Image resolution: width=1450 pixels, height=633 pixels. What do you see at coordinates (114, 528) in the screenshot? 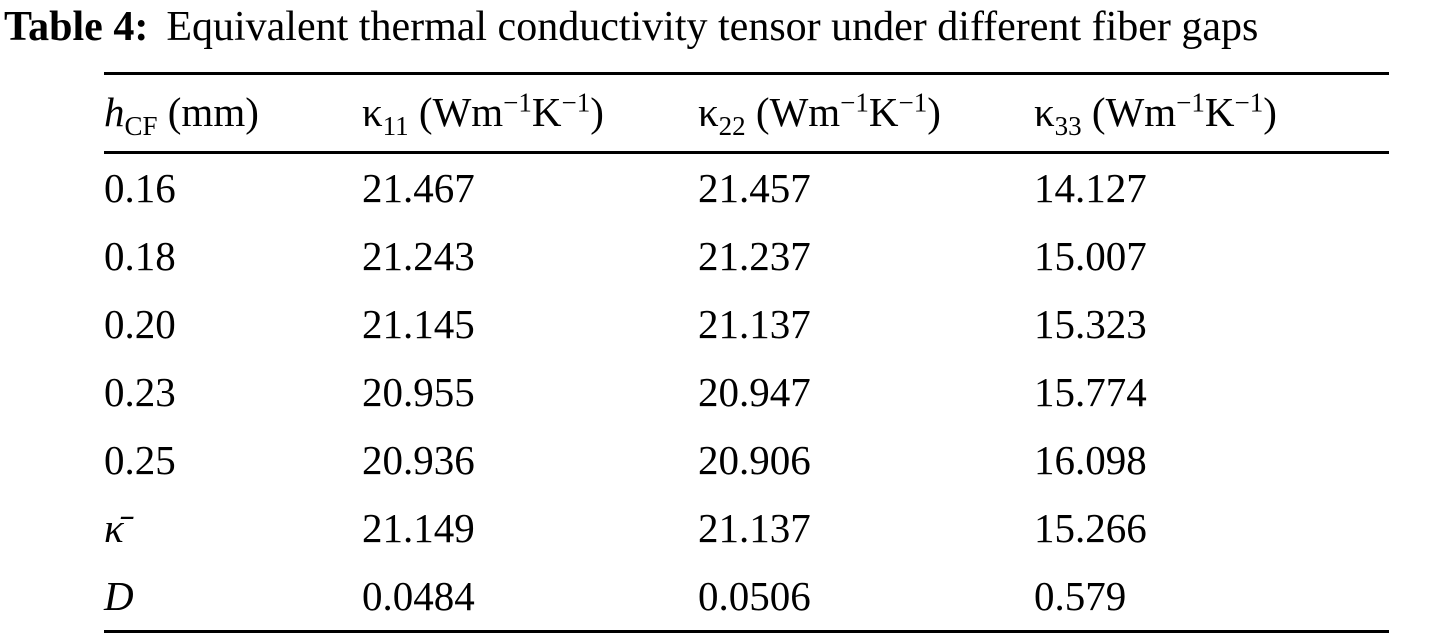
I see `cell-mean-kappa-symbol: κ̄` at bounding box center [114, 528].